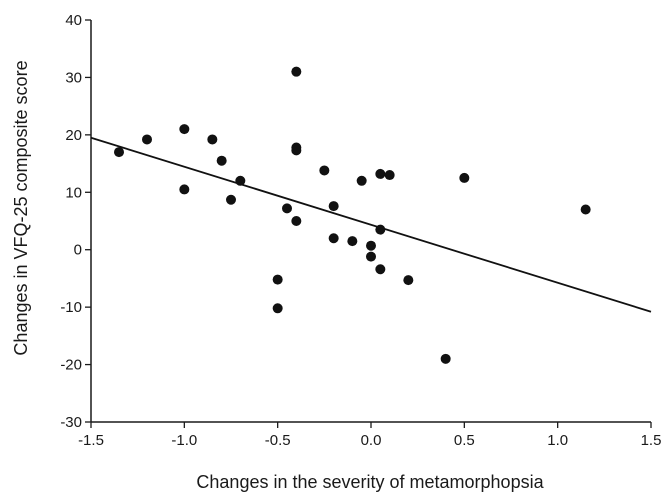  What do you see at coordinates (651, 440) in the screenshot?
I see `x-tick-label: 1.5` at bounding box center [651, 440].